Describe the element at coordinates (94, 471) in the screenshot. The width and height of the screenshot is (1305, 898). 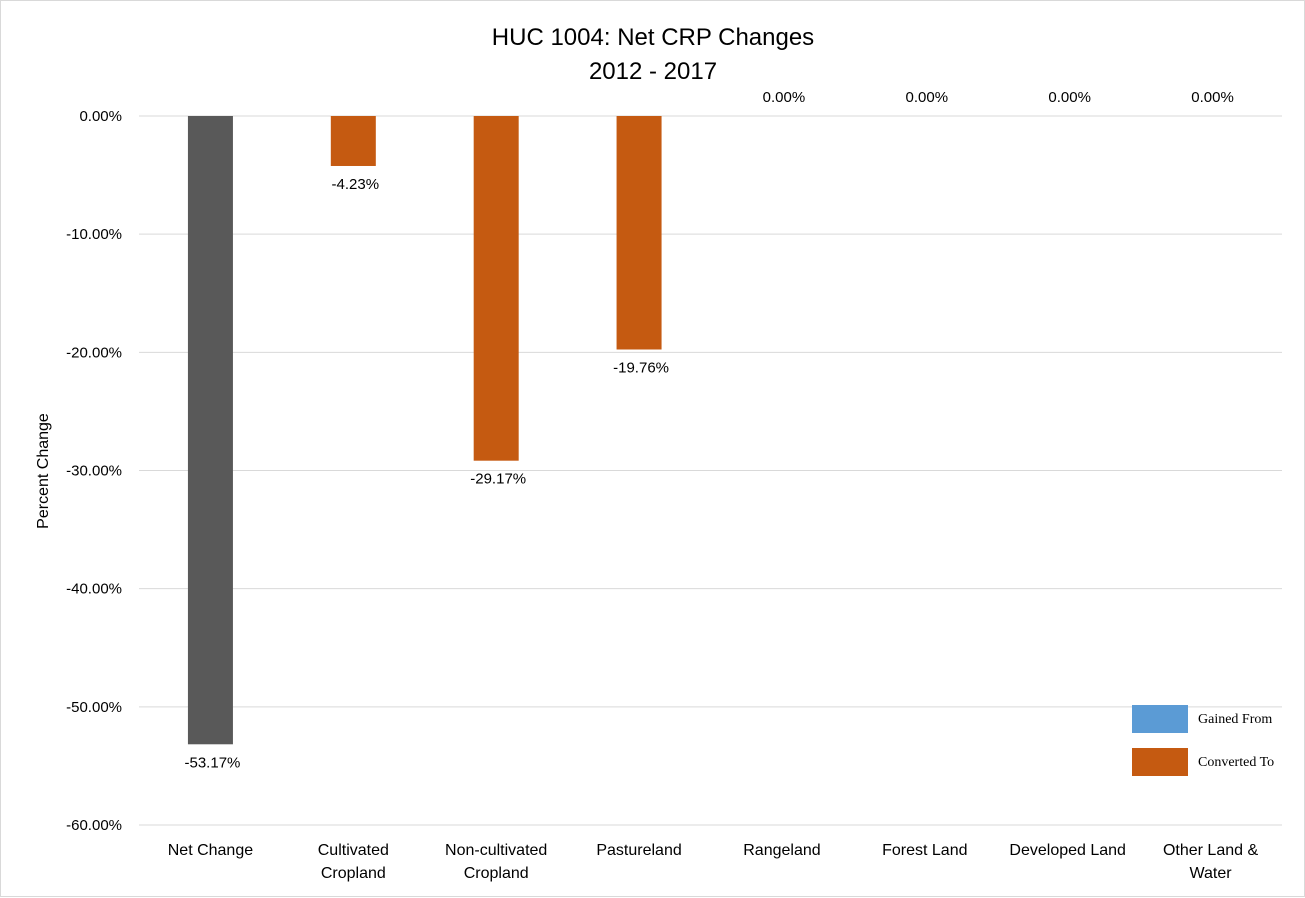
I see `y-tick-label: -30.00%` at that location.